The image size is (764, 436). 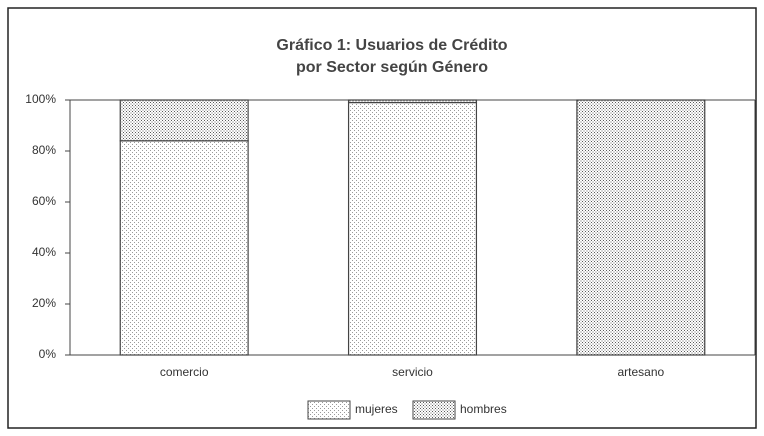 I want to click on y-tick-label: 60%, so click(x=44, y=201).